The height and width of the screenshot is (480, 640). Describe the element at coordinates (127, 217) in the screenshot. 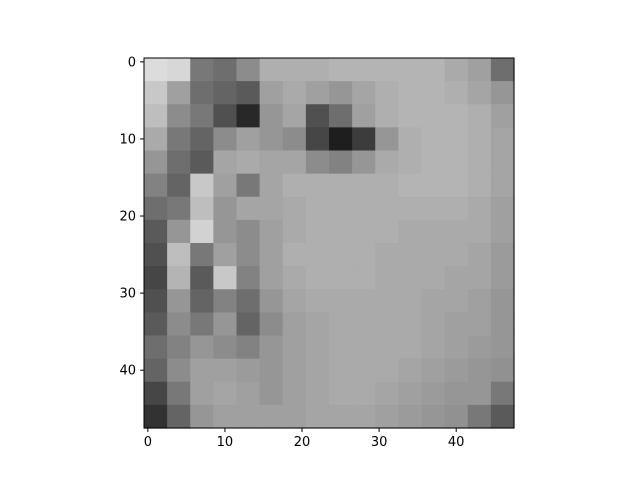

I see `y-tick-label: 20` at that location.